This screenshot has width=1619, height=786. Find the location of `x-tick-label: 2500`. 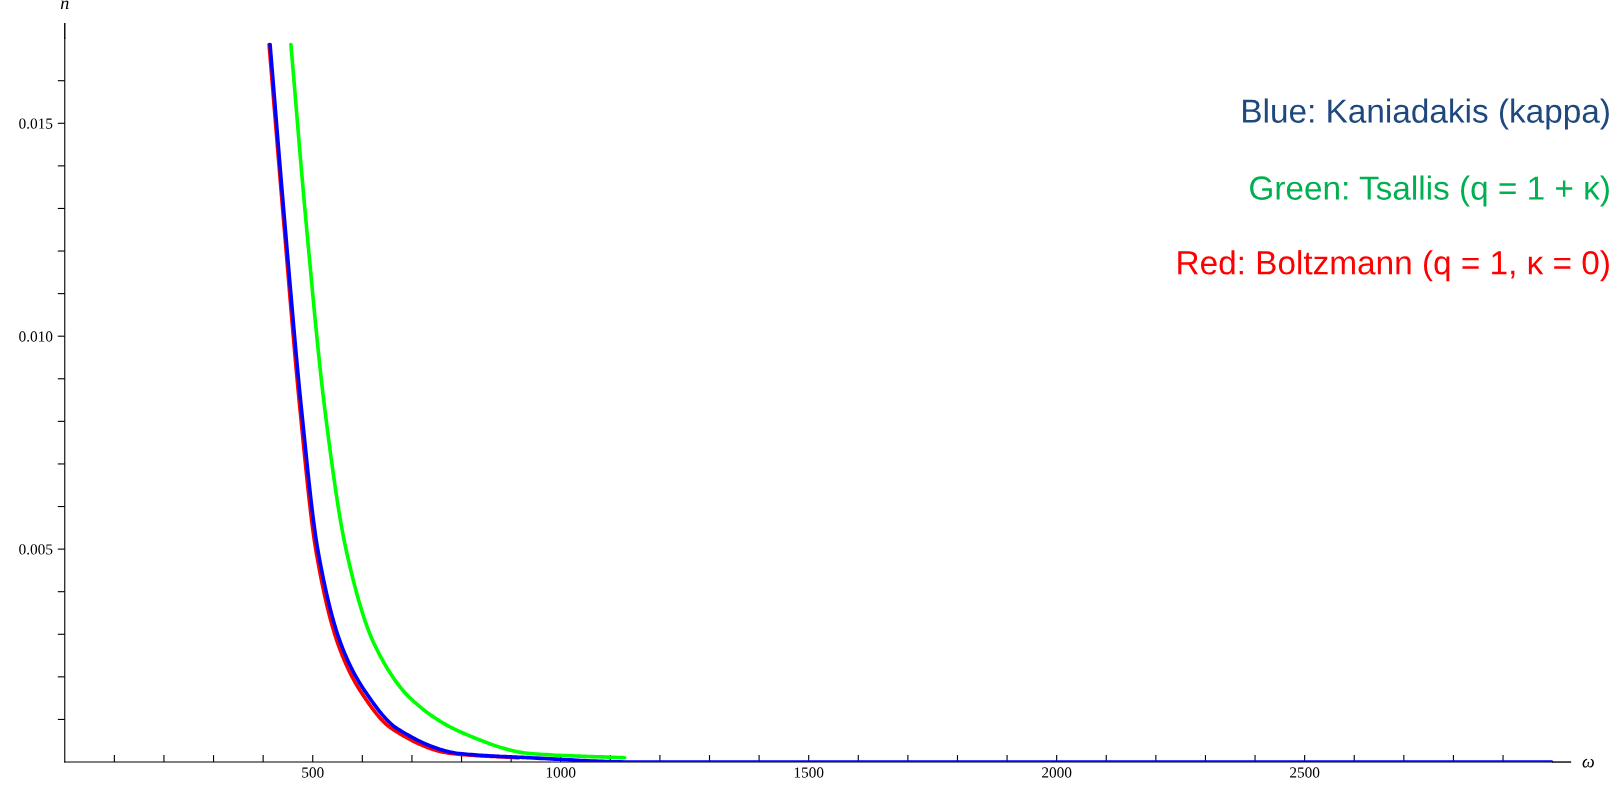

x-tick-label: 2500 is located at coordinates (1305, 772).